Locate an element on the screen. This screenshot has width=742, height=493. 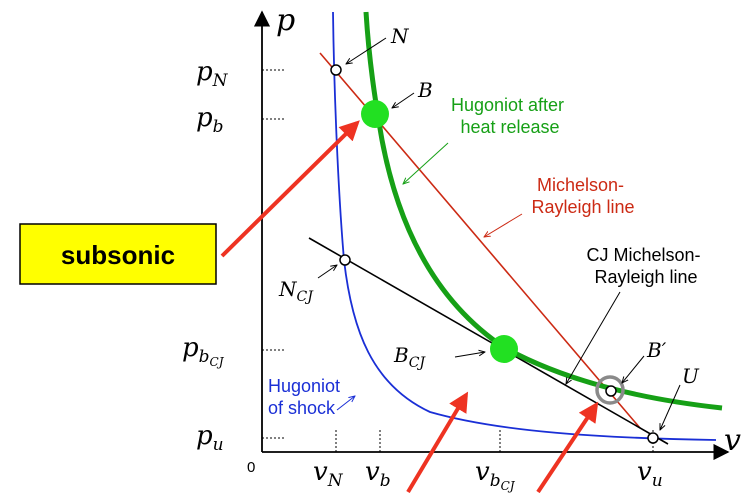
subsonic-callout-text: subsonic is located at coordinates (118, 255).